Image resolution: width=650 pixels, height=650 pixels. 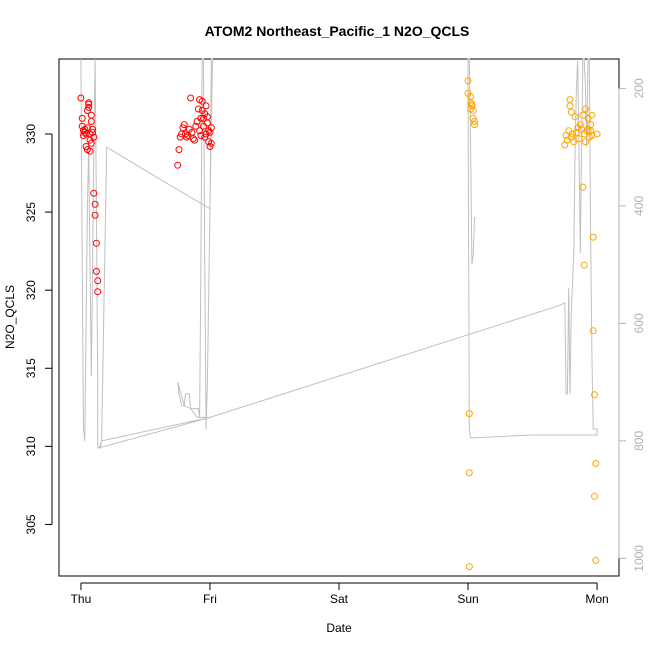 What do you see at coordinates (467, 599) in the screenshot?
I see `x-tick-label: Sun` at bounding box center [467, 599].